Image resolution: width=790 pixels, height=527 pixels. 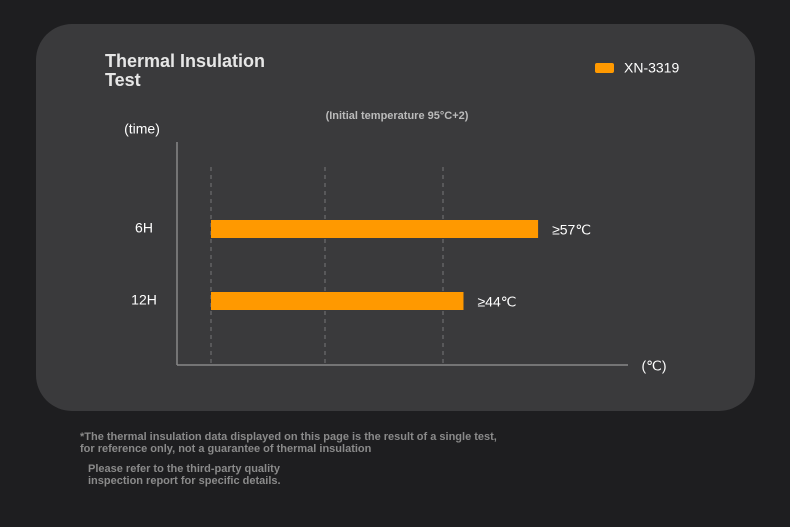 I want to click on x-axis-label: (℃), so click(x=653, y=366).